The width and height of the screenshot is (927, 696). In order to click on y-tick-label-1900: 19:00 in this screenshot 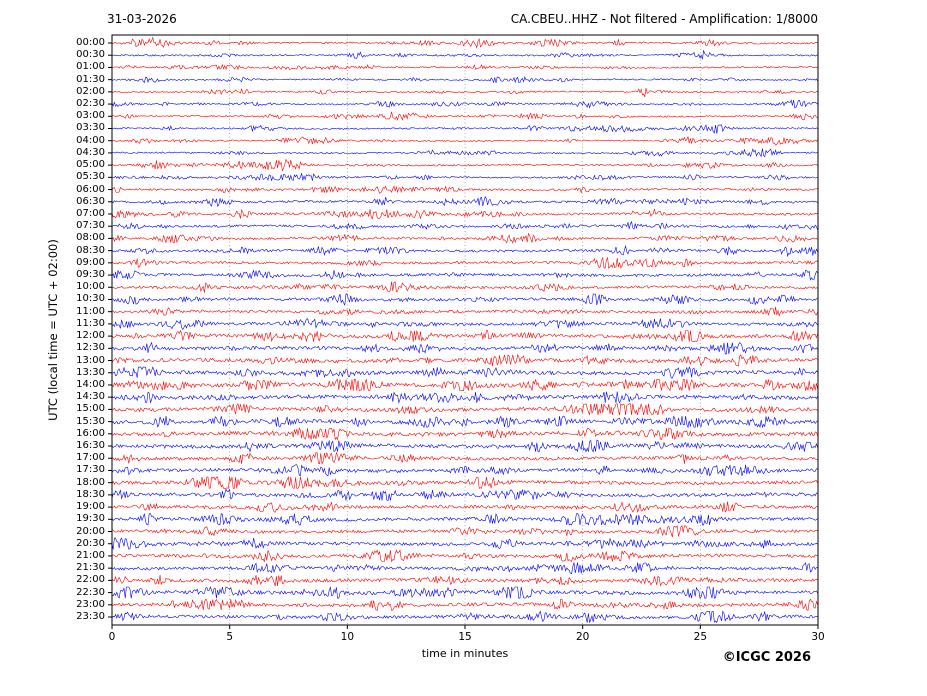, I will do `click(90, 507)`.